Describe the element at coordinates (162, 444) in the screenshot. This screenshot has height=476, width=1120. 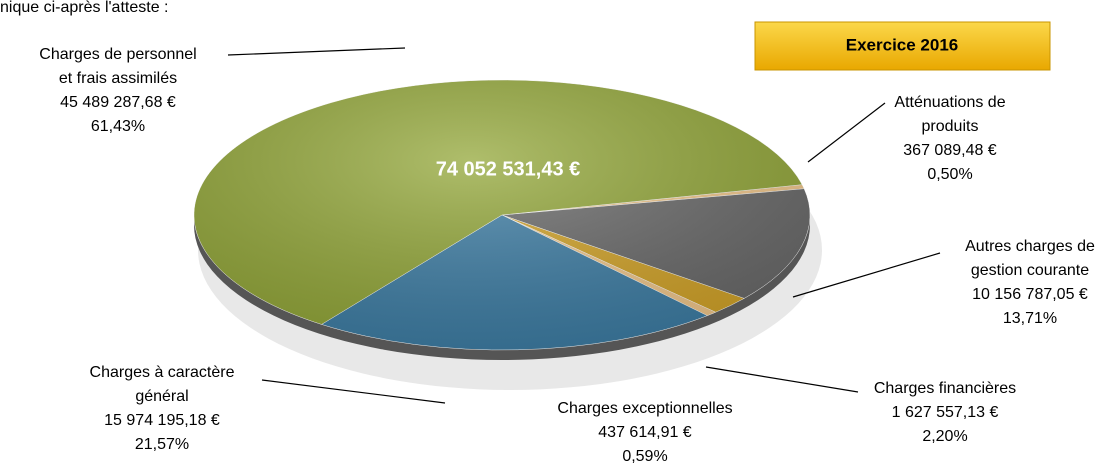
I see `value-label: 21,57%` at that location.